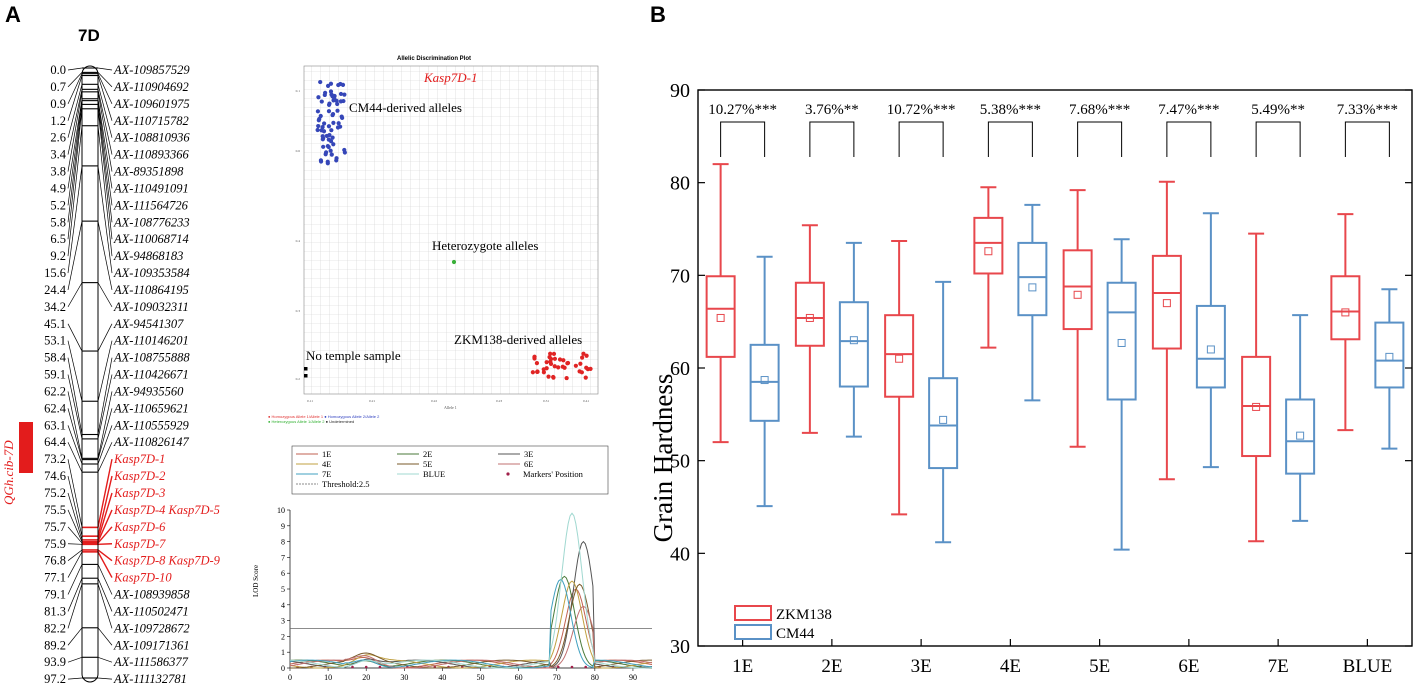  I want to click on allelic-x-tick: 0.22, so click(434, 401).